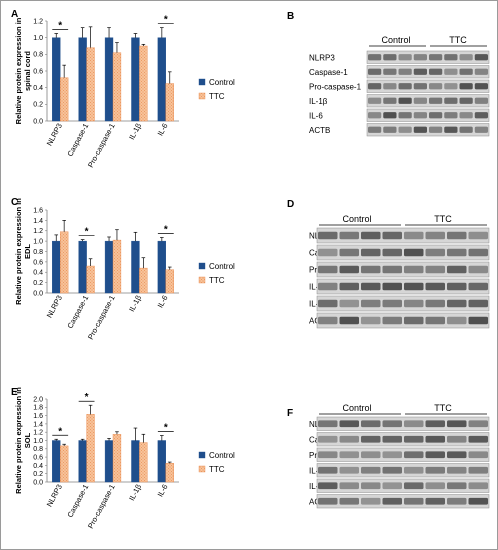 This screenshot has width=498, height=550. What do you see at coordinates (135, 303) in the screenshot?
I see `x-category-label: IL-1β` at bounding box center [135, 303].